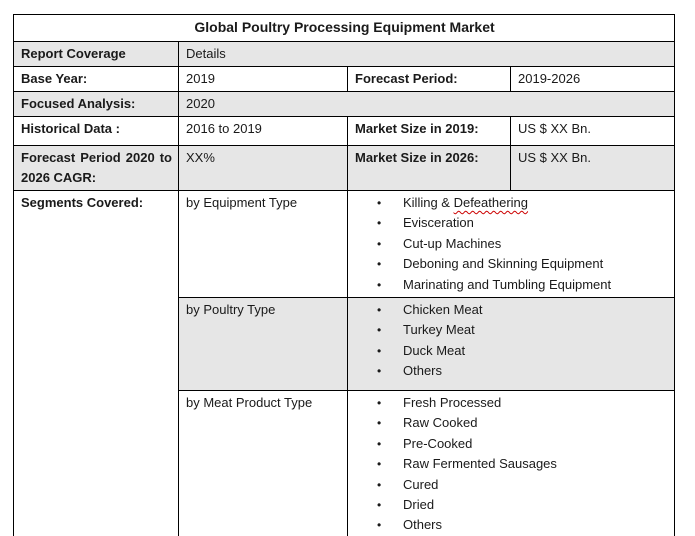 This screenshot has height=536, width=695. Describe the element at coordinates (480, 464) in the screenshot. I see `bullet-item-label: Raw Fermented Sausages` at that location.